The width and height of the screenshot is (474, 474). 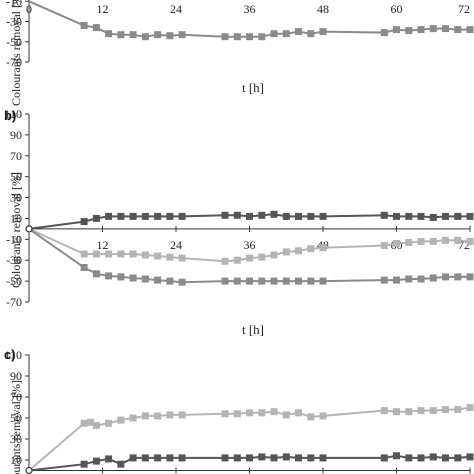 What do you see at coordinates (397, 9) in the screenshot?
I see `x-tick-label: 60` at bounding box center [397, 9].